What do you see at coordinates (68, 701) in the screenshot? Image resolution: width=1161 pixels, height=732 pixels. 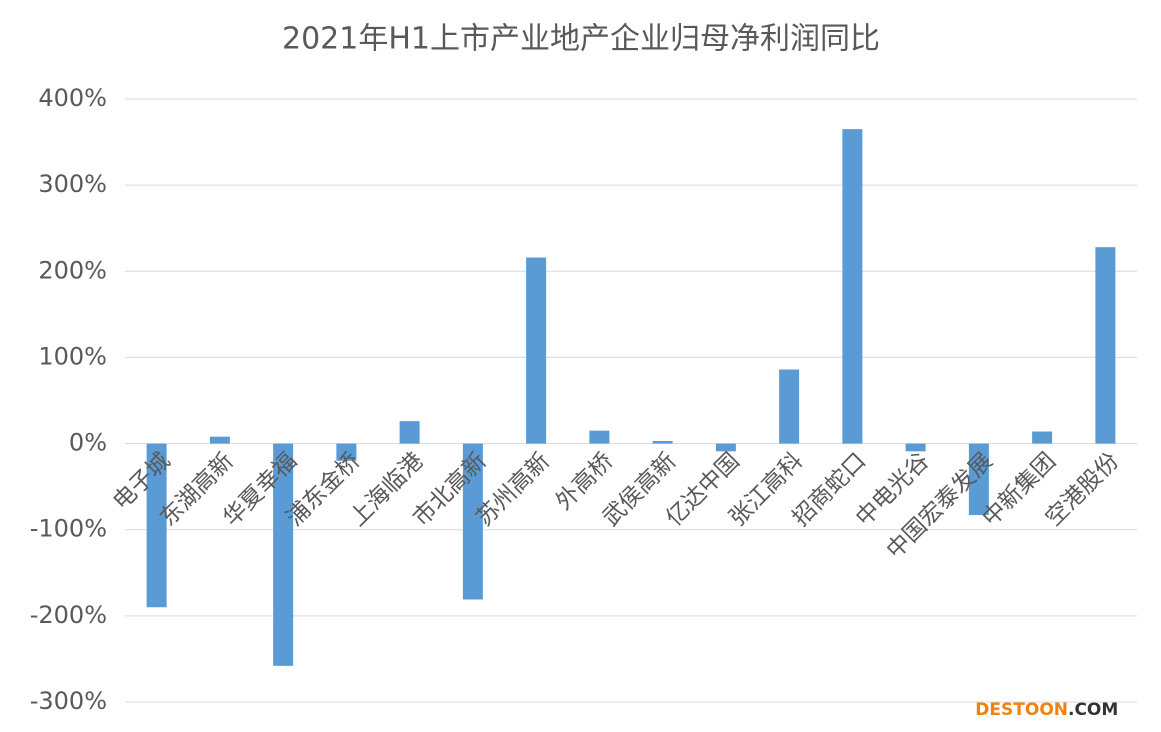 I see `y-tick-label: -300%` at bounding box center [68, 701].